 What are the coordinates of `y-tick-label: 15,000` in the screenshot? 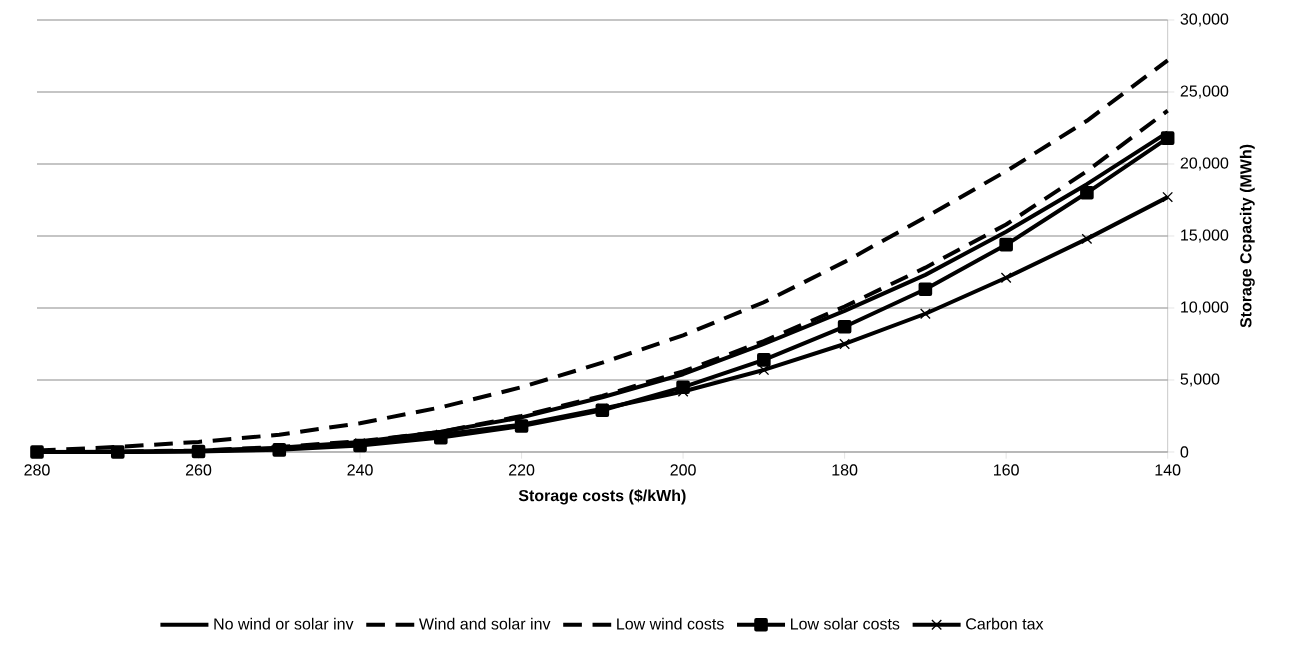 It's located at (1205, 236).